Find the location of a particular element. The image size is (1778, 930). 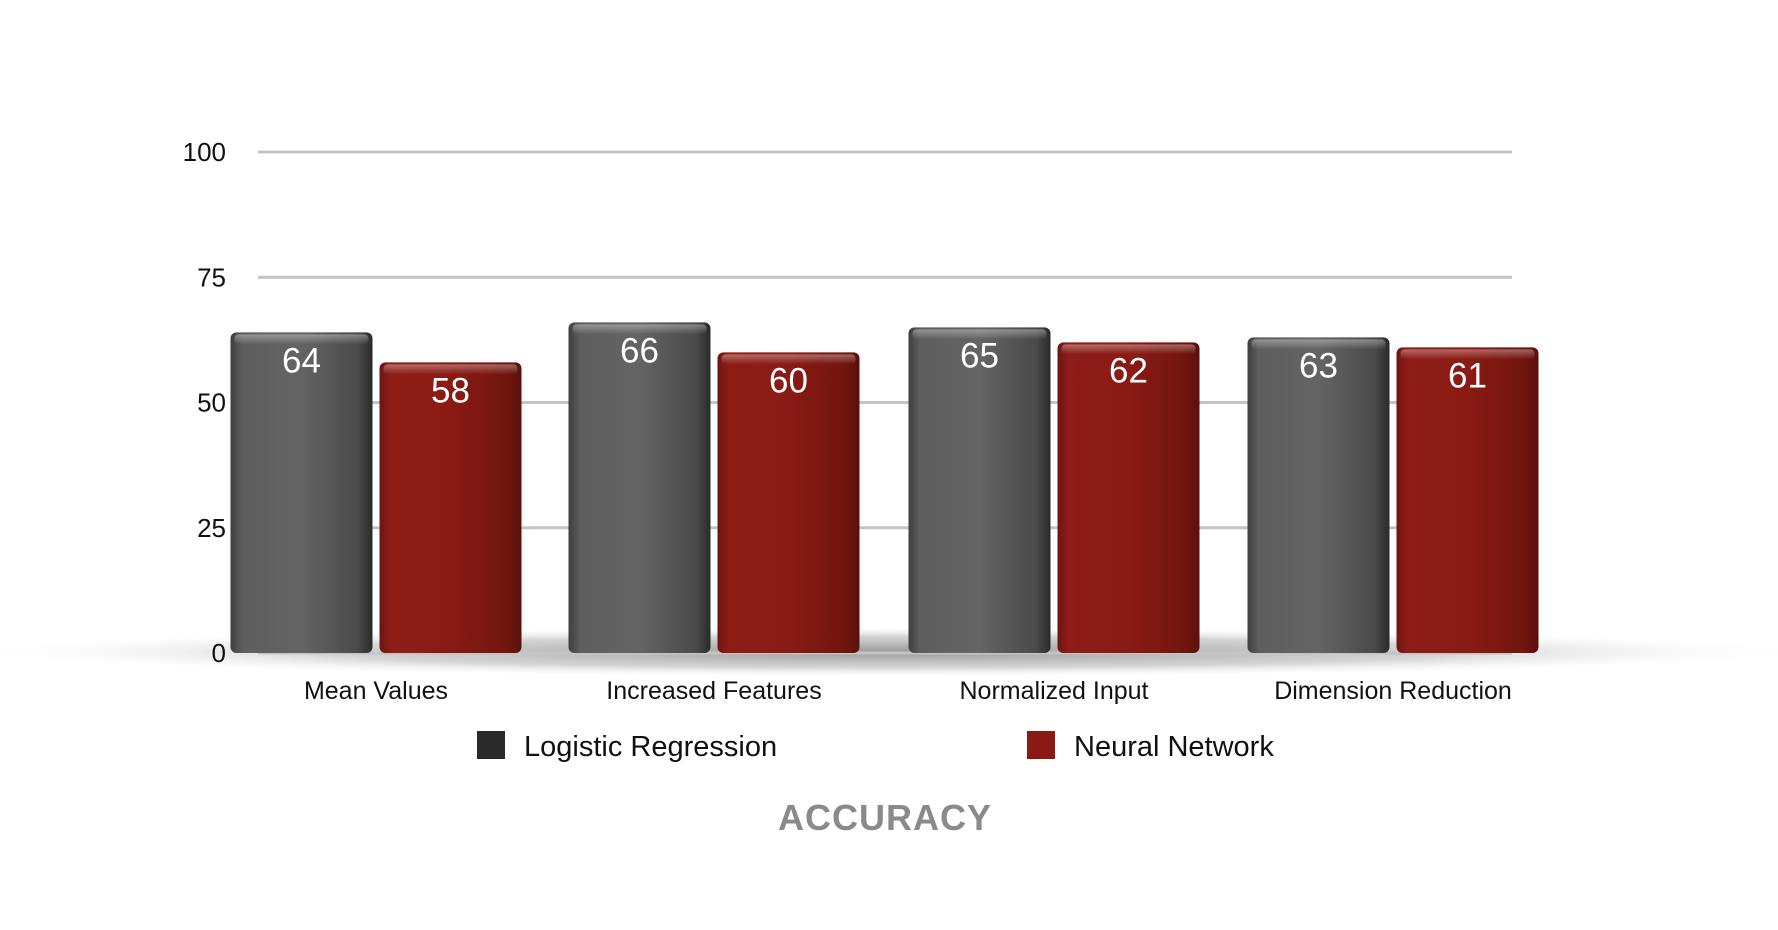

y-tick-label: 100 is located at coordinates (204, 152).